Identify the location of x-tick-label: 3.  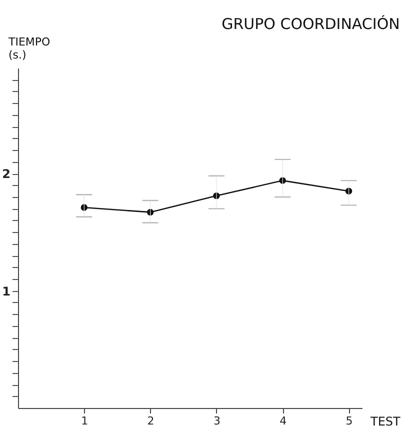
(216, 421).